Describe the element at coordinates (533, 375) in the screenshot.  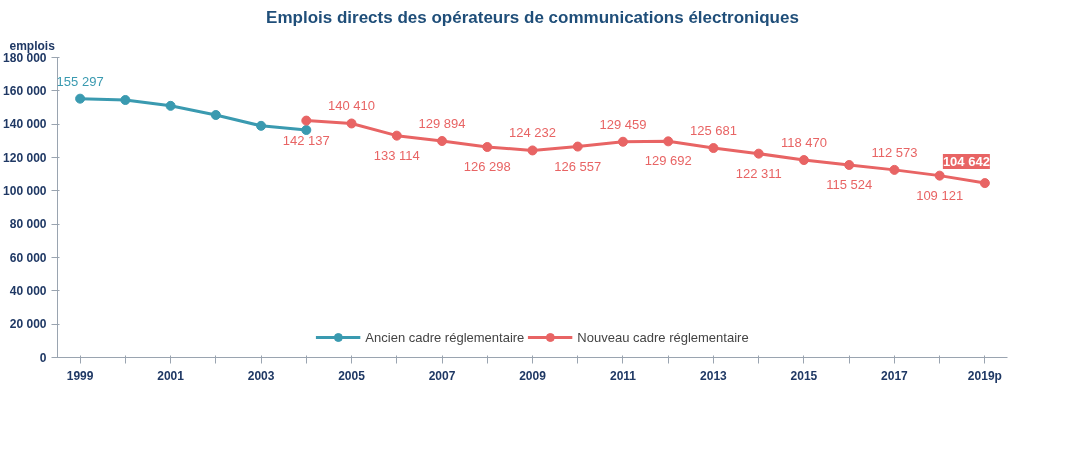
I see `x-tick-label: 2009` at that location.